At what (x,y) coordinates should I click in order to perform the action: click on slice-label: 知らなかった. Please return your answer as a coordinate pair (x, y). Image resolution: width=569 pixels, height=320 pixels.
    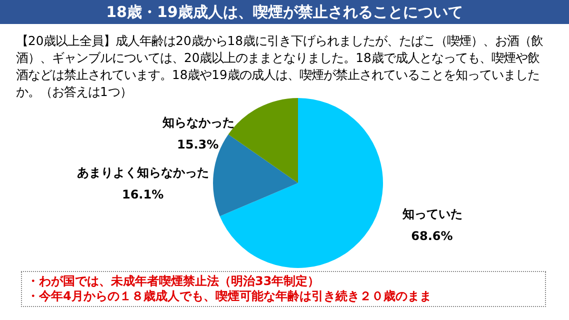
    Looking at the image, I should click on (197, 122).